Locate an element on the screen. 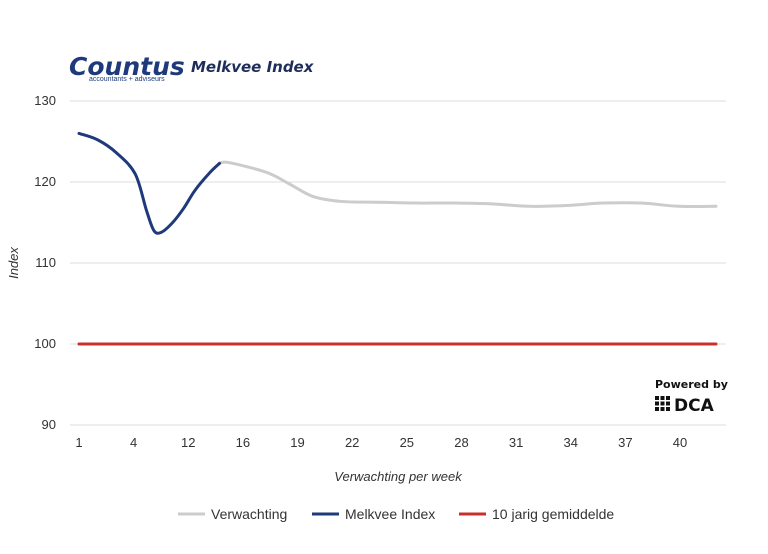  powered-by-label: Powered by is located at coordinates (691, 384).